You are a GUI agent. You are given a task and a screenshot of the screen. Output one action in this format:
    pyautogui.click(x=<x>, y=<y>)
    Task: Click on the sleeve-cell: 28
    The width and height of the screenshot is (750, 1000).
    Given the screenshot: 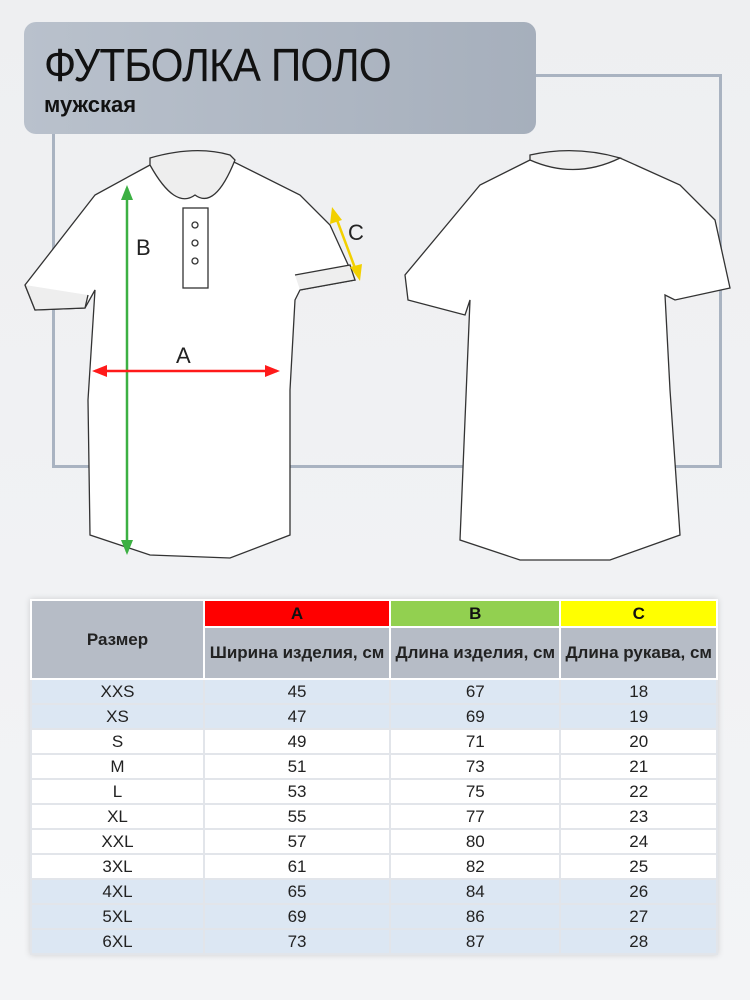 What is the action you would take?
    pyautogui.click(x=638, y=941)
    